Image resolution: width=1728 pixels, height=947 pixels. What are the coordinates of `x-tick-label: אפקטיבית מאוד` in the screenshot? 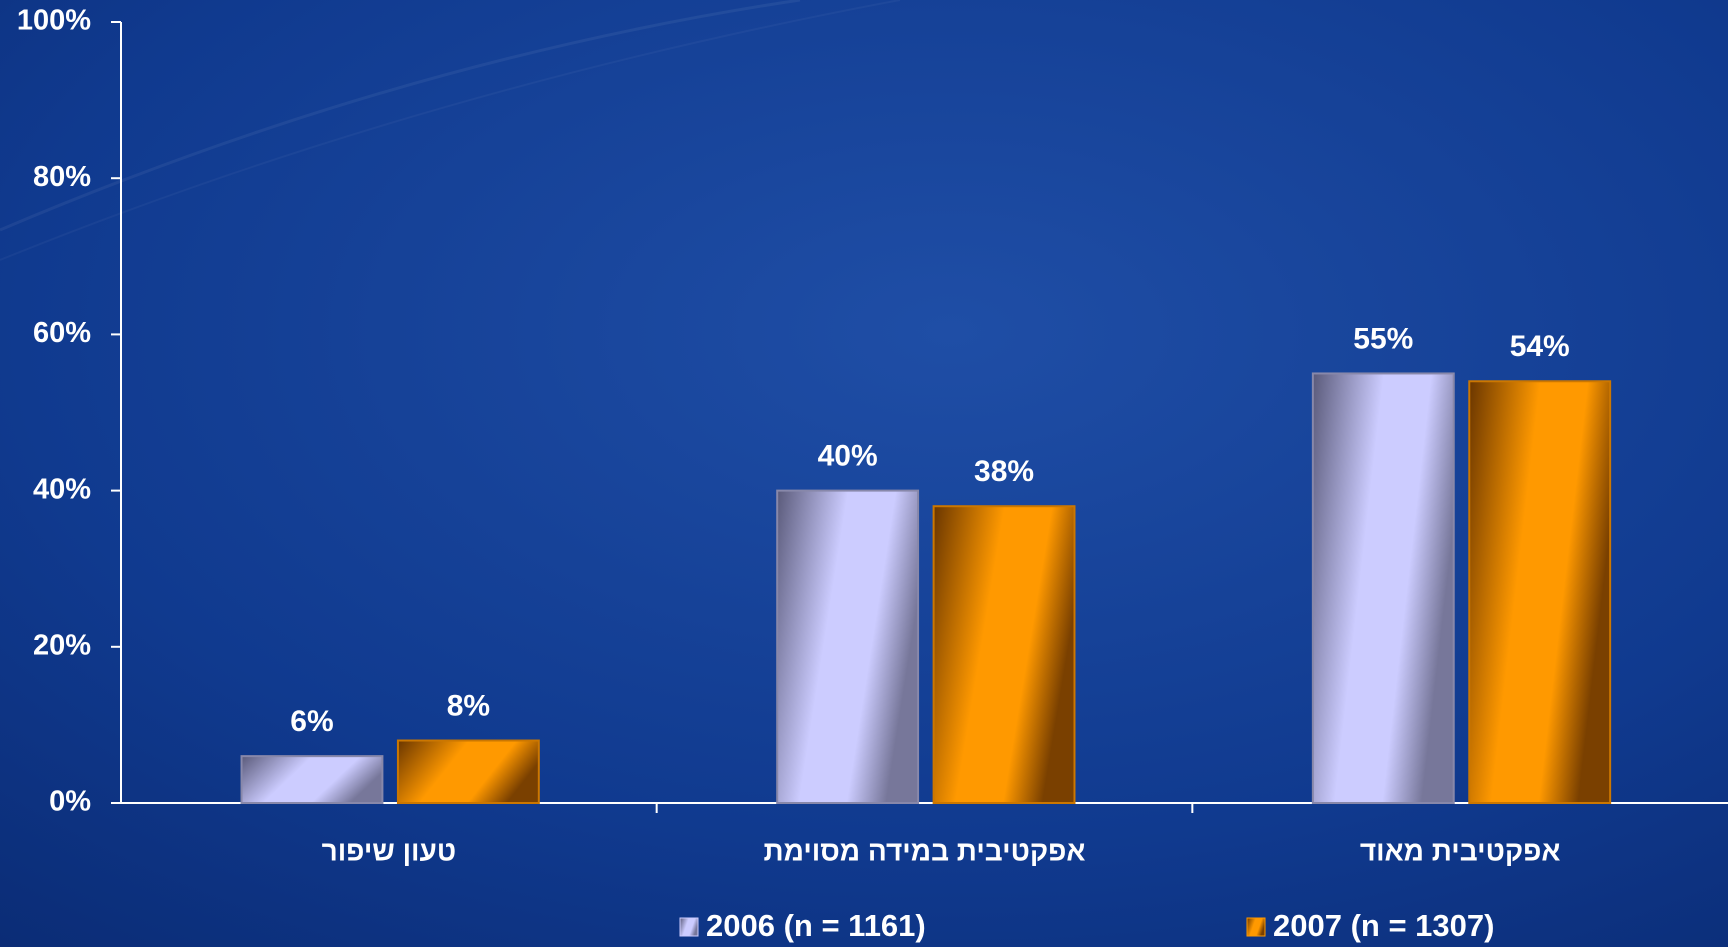 It's located at (1460, 850).